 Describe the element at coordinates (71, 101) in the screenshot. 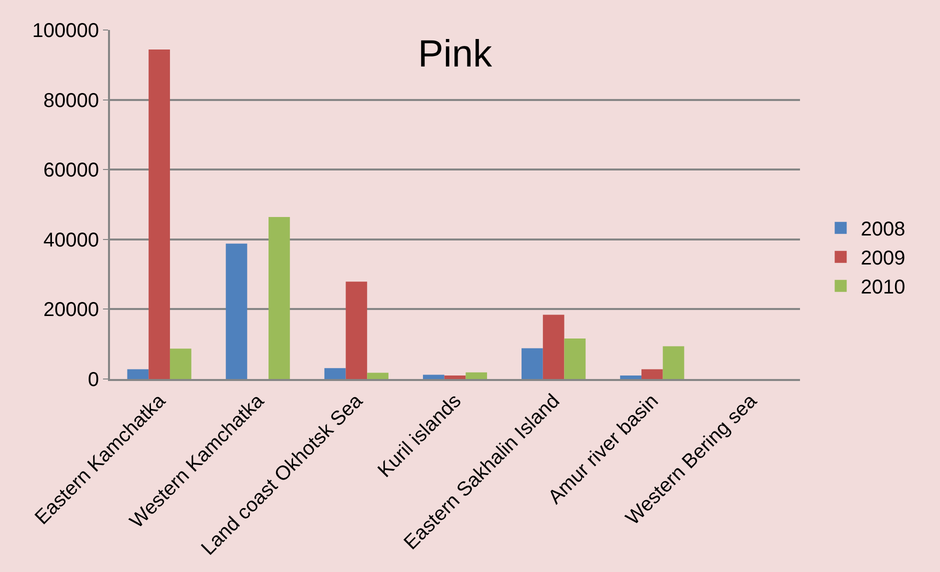

I see `y-tick-label: 80000` at that location.